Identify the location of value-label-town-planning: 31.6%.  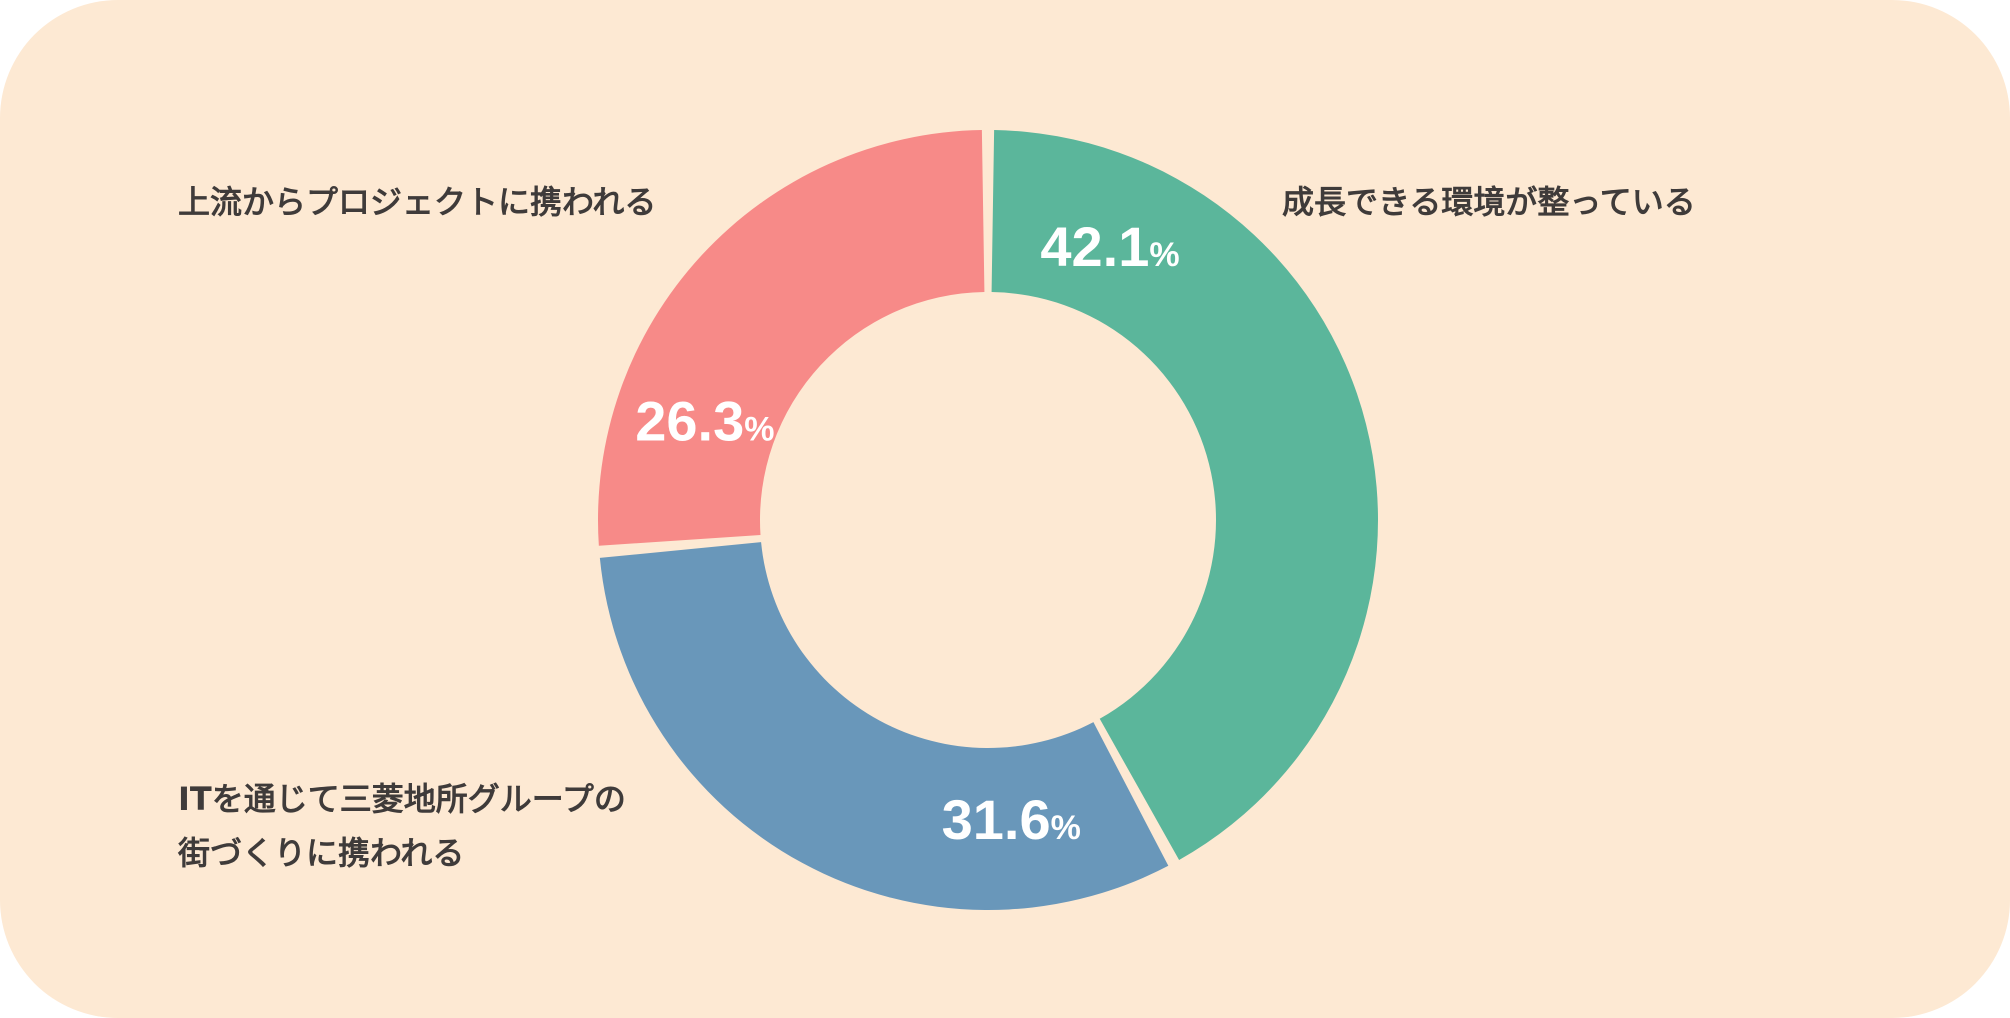
(1011, 819).